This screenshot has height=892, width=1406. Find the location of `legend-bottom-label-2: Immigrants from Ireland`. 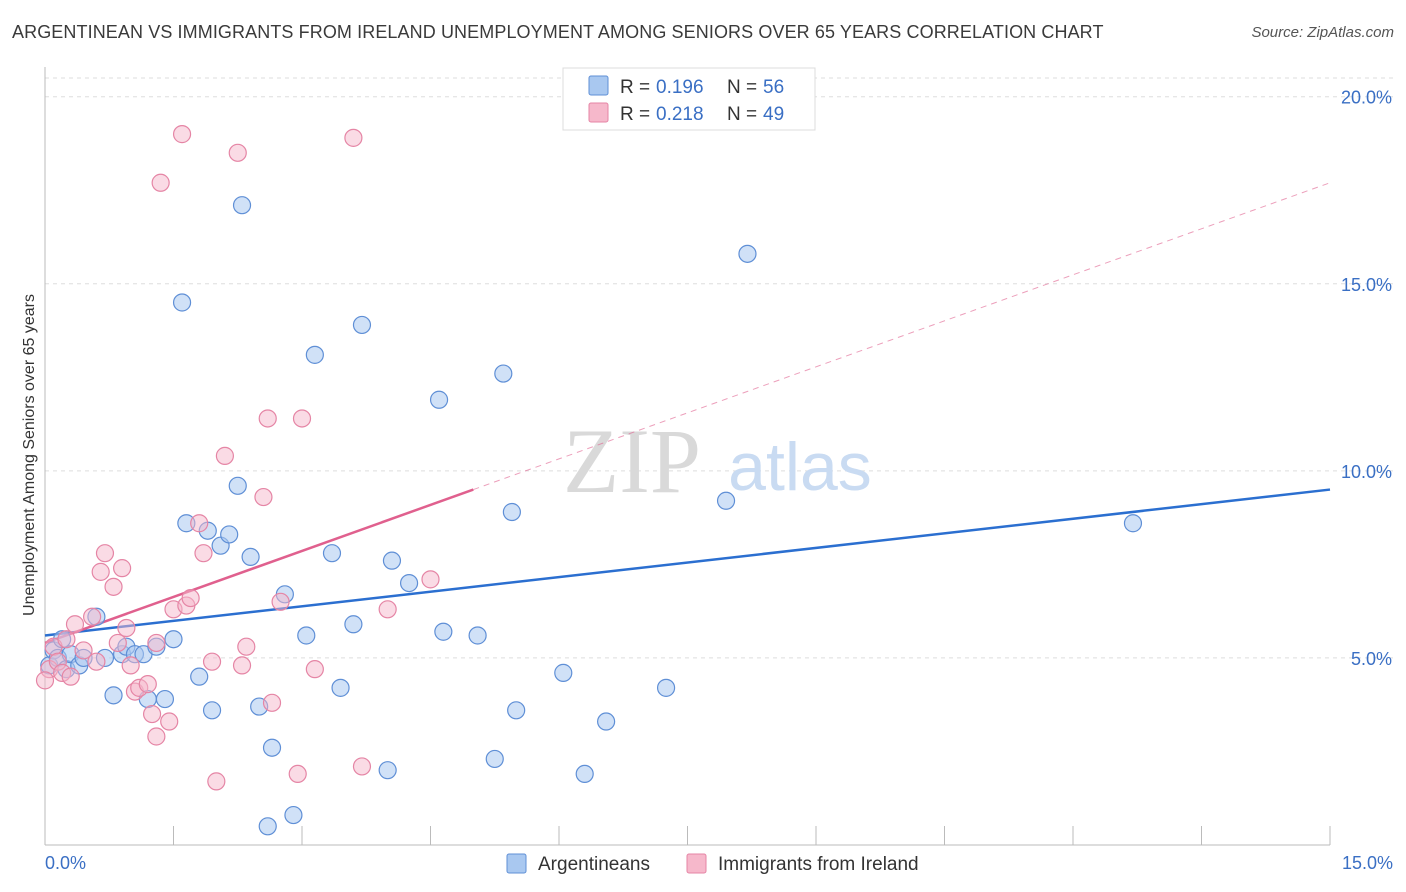

legend-bottom-label-2: Immigrants from Ireland is located at coordinates (818, 864).